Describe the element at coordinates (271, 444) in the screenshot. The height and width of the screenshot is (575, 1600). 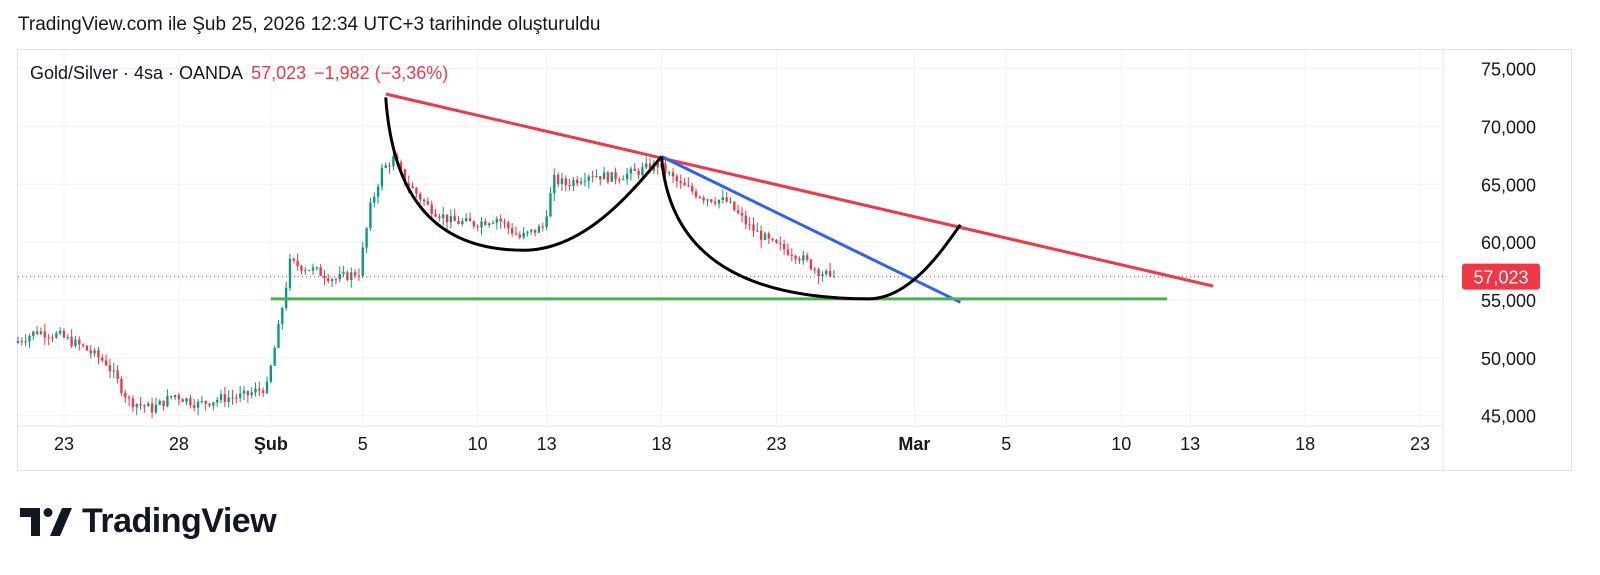
I see `time-tick-label: Şub` at that location.